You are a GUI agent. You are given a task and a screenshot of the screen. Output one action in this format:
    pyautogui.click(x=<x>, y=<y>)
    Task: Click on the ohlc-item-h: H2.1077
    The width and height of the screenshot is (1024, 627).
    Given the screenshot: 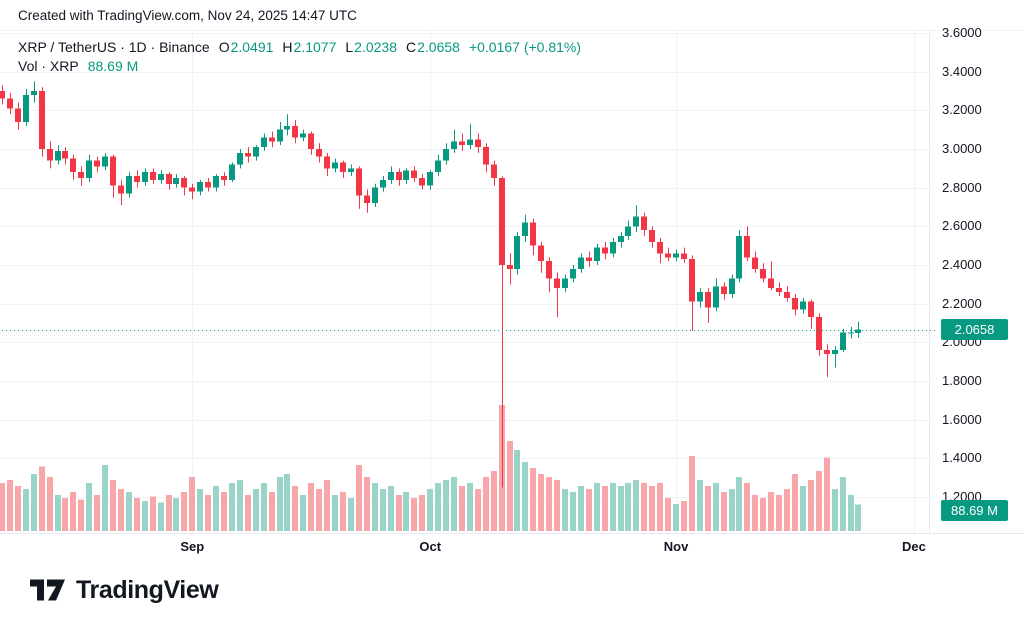 What is the action you would take?
    pyautogui.click(x=309, y=47)
    